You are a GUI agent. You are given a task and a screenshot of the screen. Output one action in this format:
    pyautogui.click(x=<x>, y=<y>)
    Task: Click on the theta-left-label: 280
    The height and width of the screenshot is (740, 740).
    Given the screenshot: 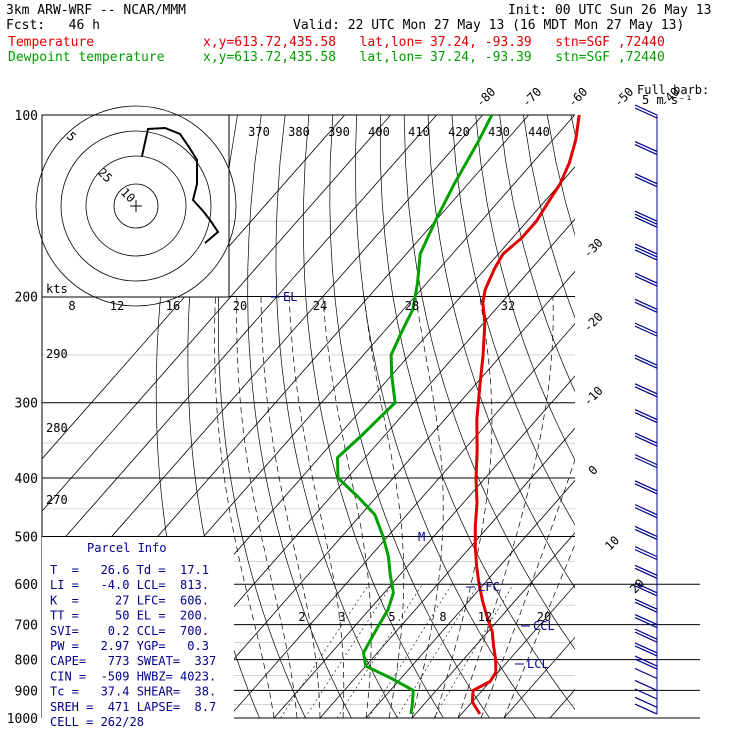 What is the action you would take?
    pyautogui.click(x=57, y=428)
    